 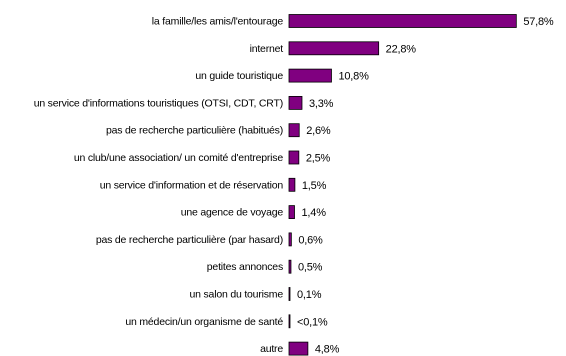 What do you see at coordinates (218, 22) in the screenshot?
I see `category-label: la famille/les amis/l'entourage` at bounding box center [218, 22].